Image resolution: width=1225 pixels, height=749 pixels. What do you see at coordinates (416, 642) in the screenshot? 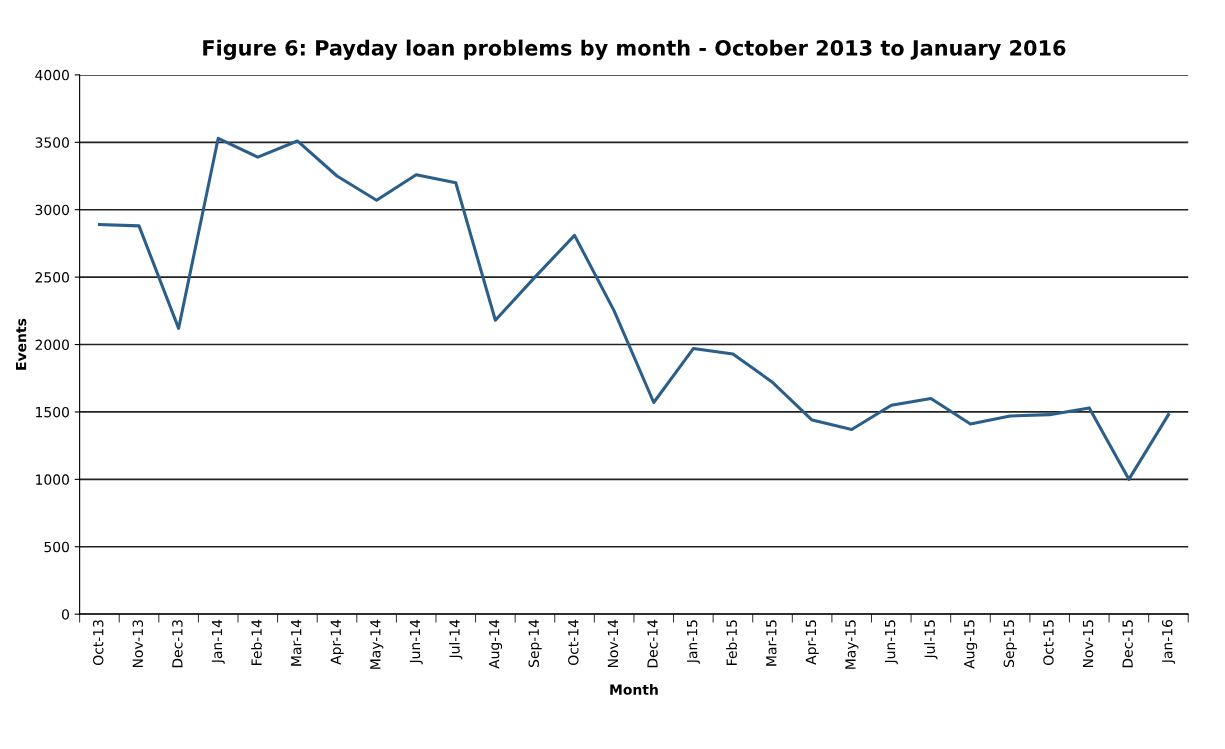
I see `x-tick-label: Jun-14` at bounding box center [416, 642].